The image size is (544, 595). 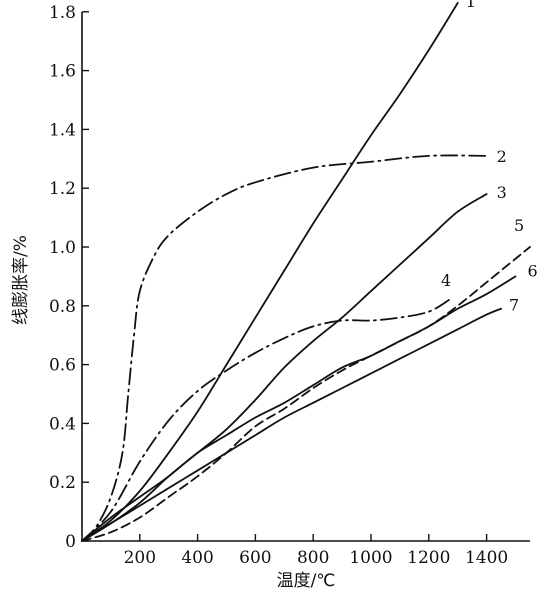 I want to click on y-tick-label: 0.6, so click(x=62, y=366).